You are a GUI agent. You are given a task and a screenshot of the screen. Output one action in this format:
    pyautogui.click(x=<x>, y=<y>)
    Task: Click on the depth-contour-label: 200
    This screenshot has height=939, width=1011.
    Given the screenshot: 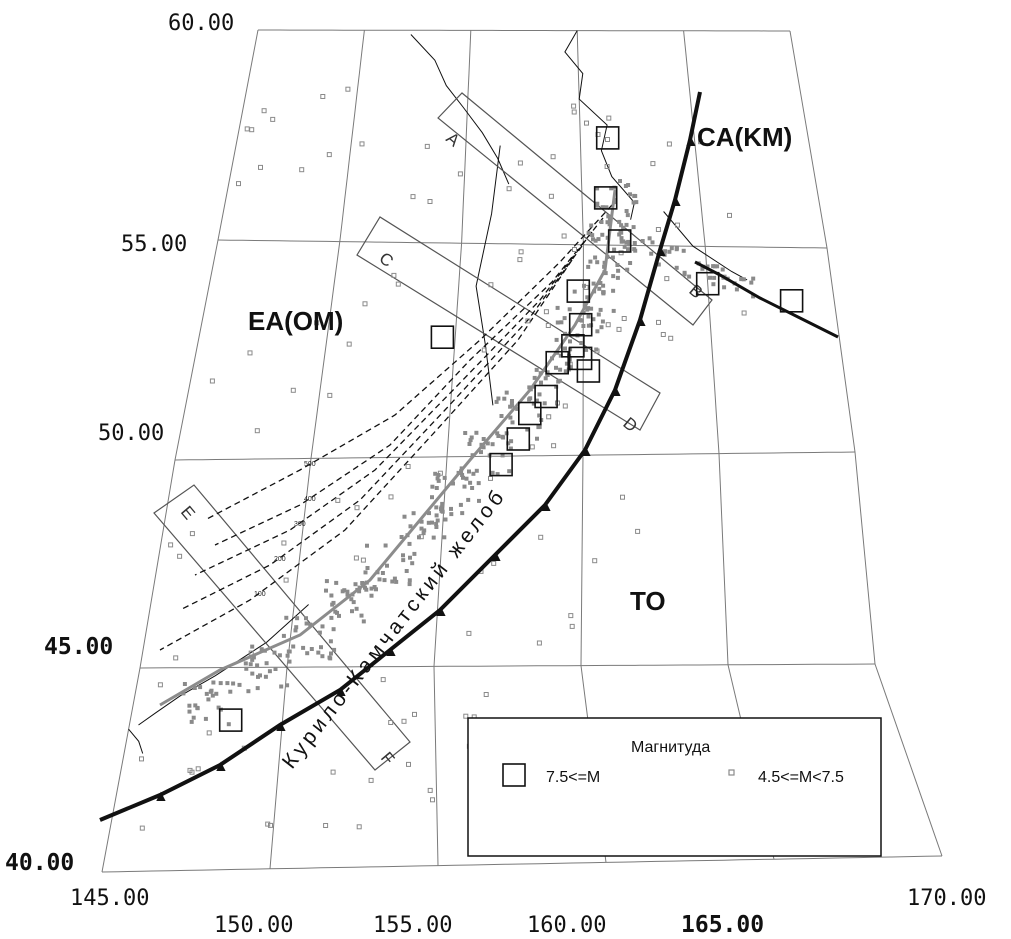 What is the action you would take?
    pyautogui.click(x=280, y=559)
    